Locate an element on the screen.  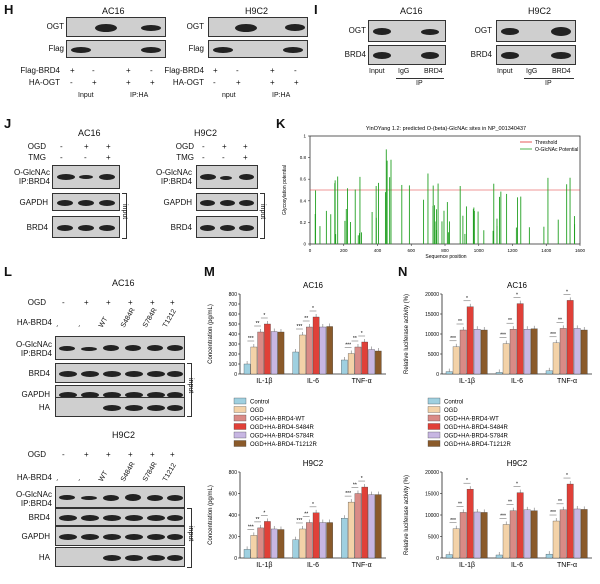
l-ha-variant: S784R is located at coordinates (150, 471).